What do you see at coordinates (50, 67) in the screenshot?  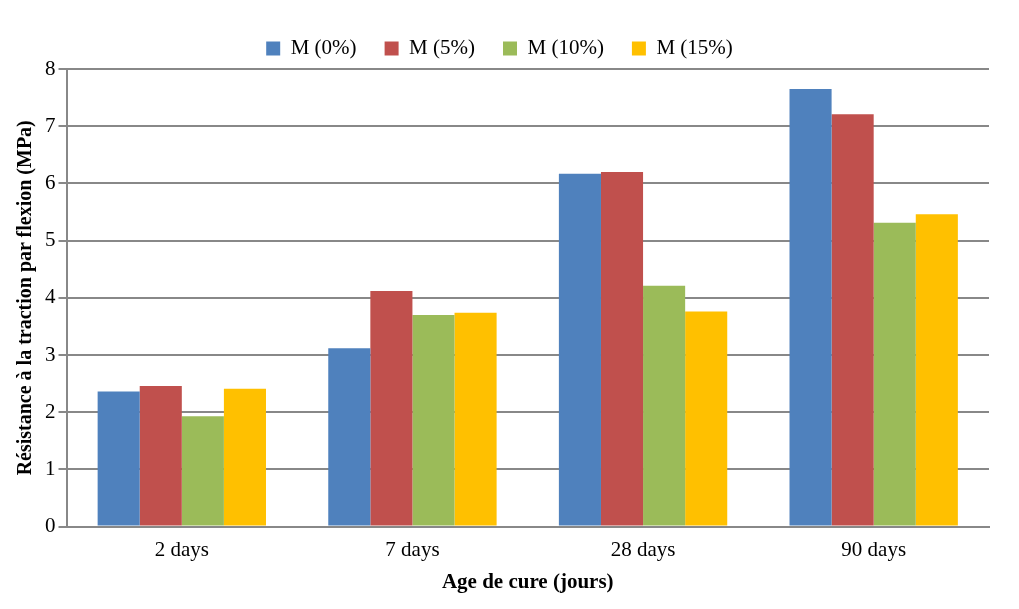 I see `y-tick-label: 8` at bounding box center [50, 67].